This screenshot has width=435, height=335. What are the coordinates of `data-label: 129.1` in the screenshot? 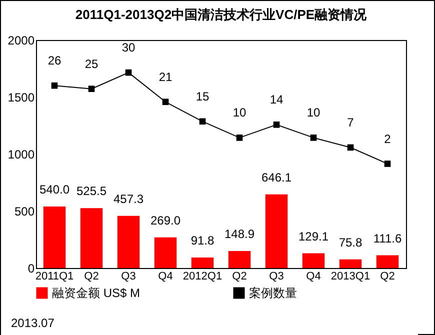 It's located at (313, 236).